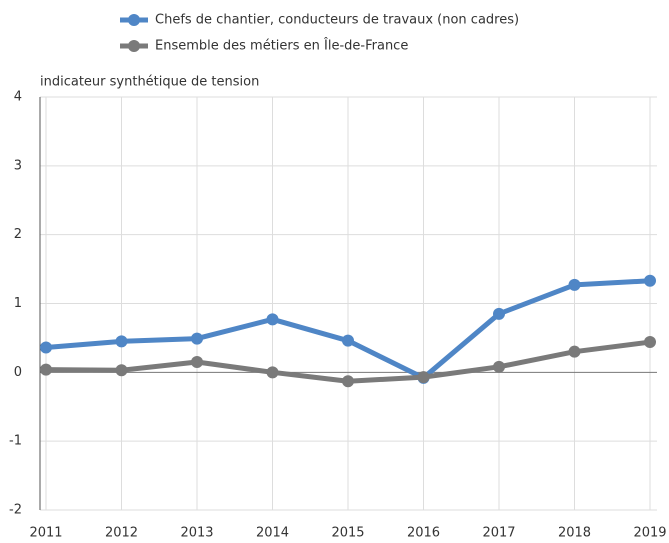 The image size is (669, 543). I want to click on y-tick-label: 0, so click(18, 372).